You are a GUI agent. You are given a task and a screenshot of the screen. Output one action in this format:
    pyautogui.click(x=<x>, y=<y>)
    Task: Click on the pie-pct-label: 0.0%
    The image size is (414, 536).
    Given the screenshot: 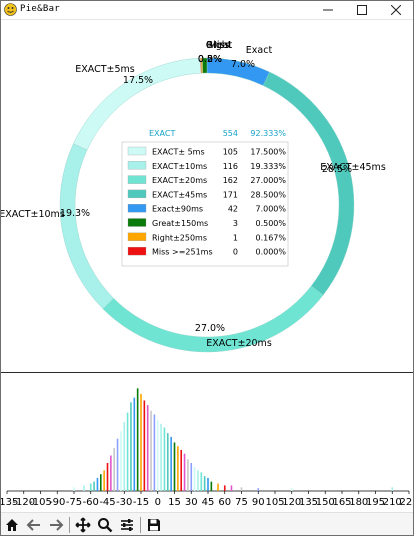 What is the action you would take?
    pyautogui.click(x=210, y=59)
    